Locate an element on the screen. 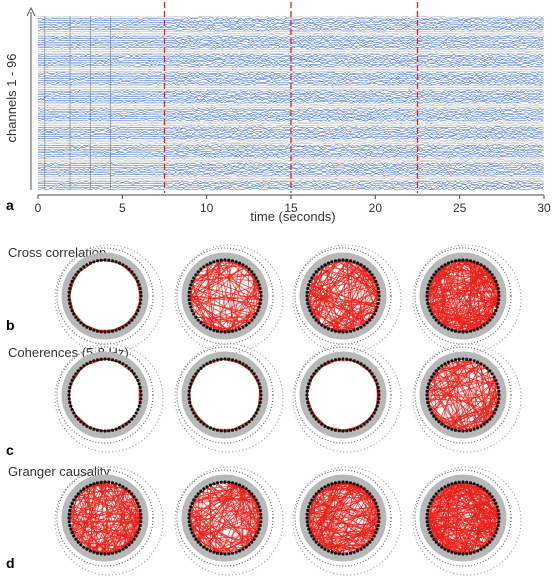 Image resolution: width=553 pixels, height=577 pixels. network-circle is located at coordinates (347, 299).